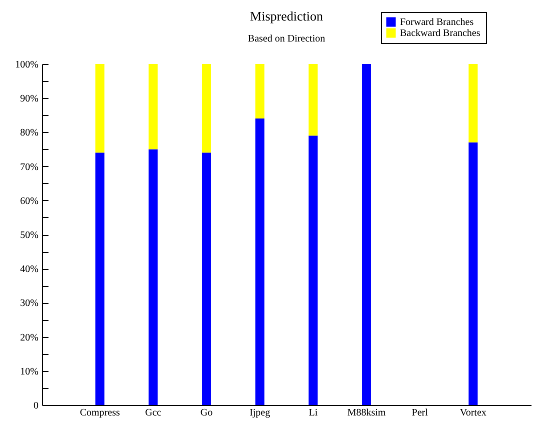 The height and width of the screenshot is (423, 533). I want to click on y-tick-label: 90%, so click(29, 99).